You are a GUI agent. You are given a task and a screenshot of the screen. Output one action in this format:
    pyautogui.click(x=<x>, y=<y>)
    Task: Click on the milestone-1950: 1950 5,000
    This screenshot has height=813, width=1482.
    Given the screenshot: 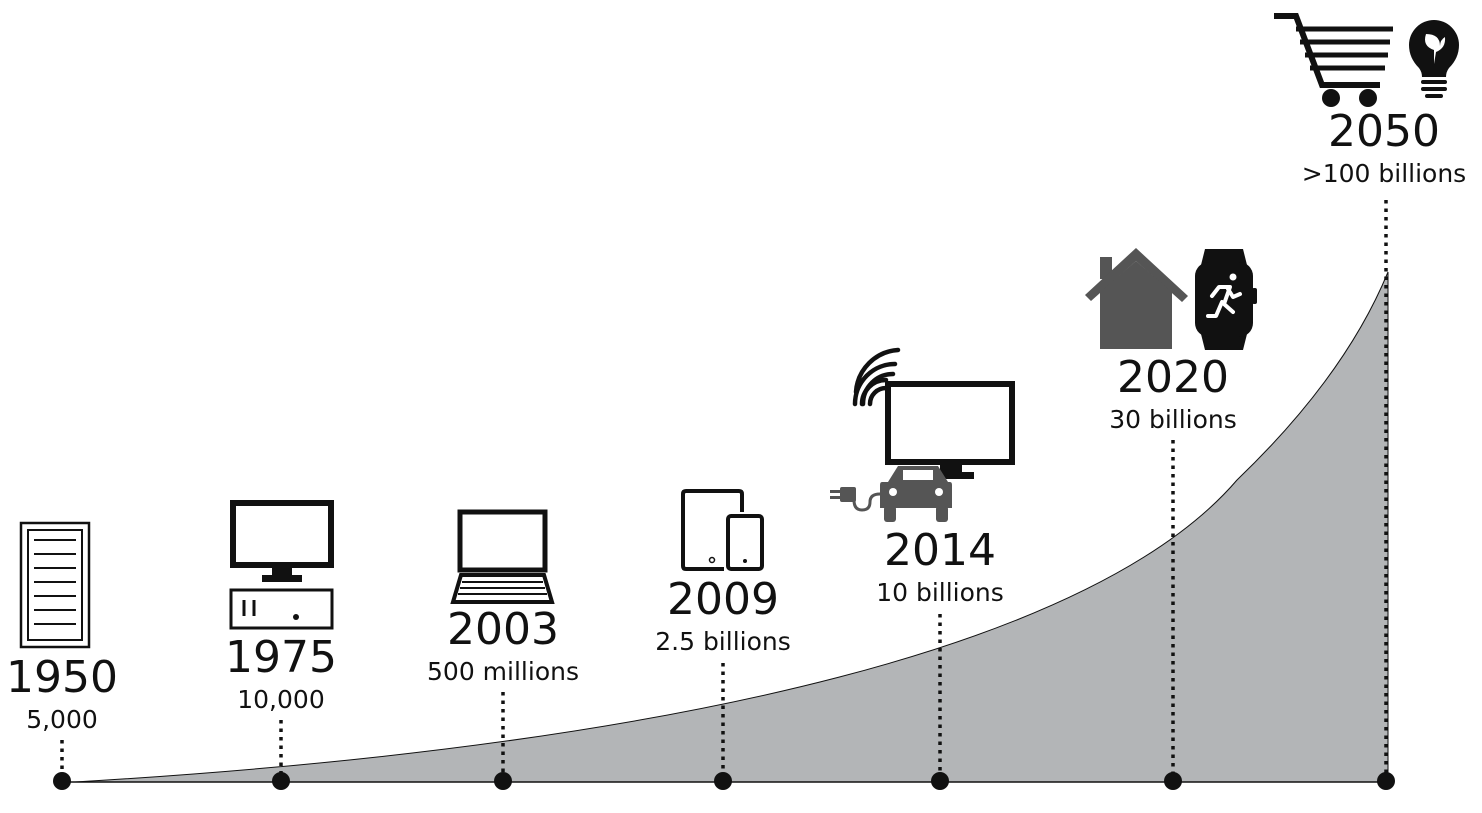 What is the action you would take?
    pyautogui.click(x=62, y=693)
    